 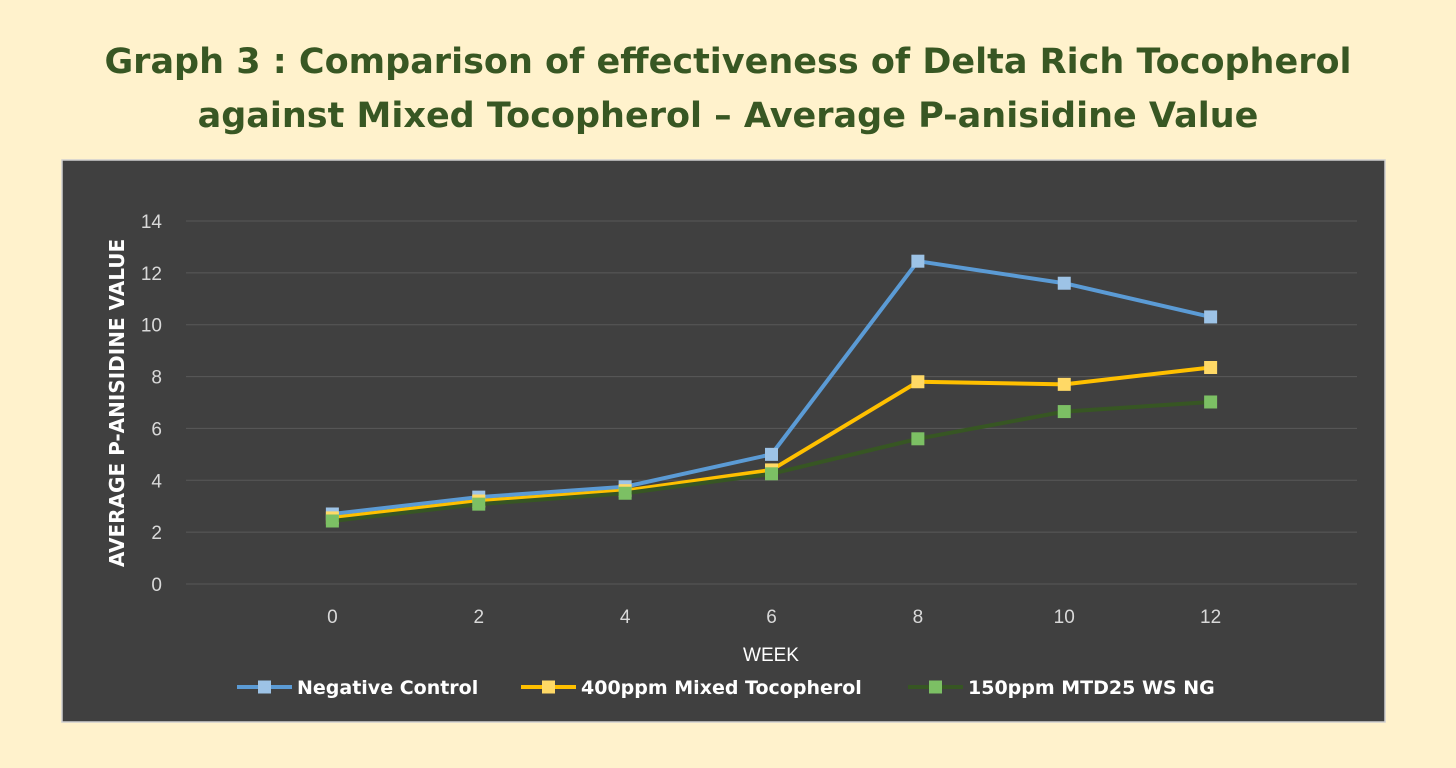 I want to click on y-tick-label: 2, so click(x=156, y=533).